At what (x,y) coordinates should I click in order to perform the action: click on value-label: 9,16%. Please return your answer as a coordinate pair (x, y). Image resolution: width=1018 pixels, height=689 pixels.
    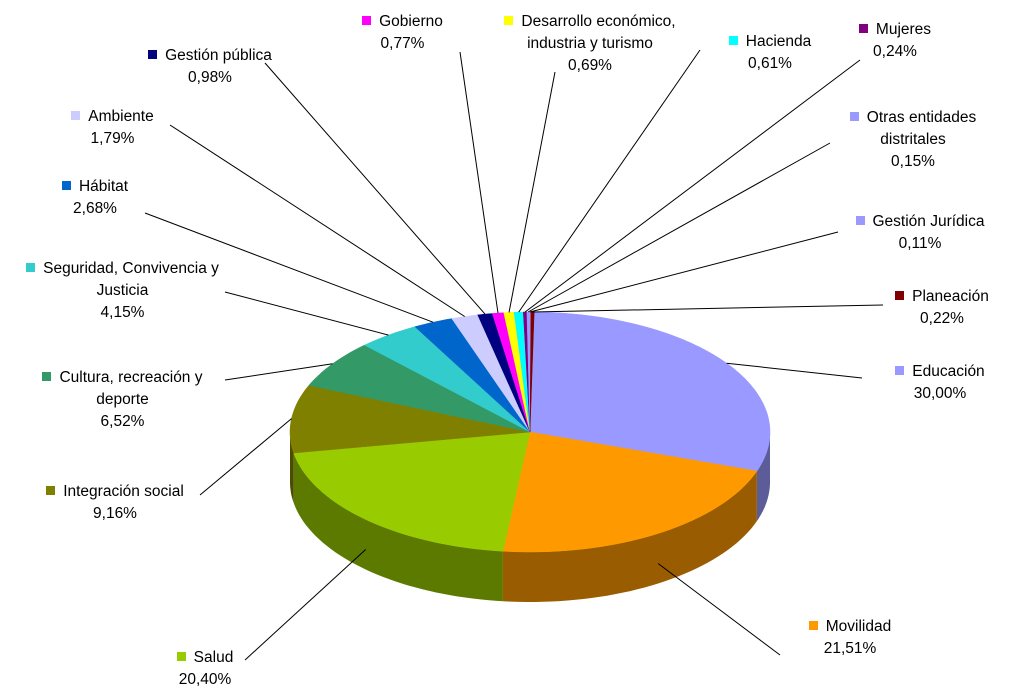
    Looking at the image, I should click on (115, 513).